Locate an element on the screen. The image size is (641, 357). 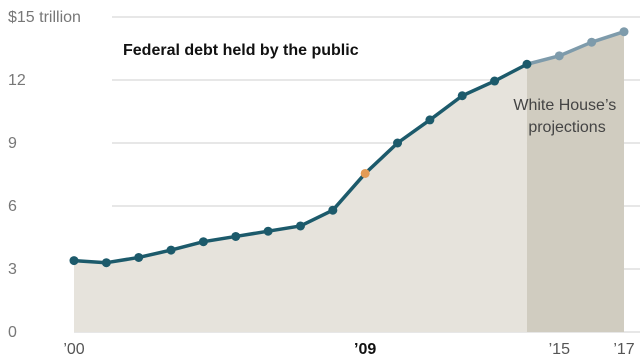
data-point-2004 is located at coordinates (203, 242).